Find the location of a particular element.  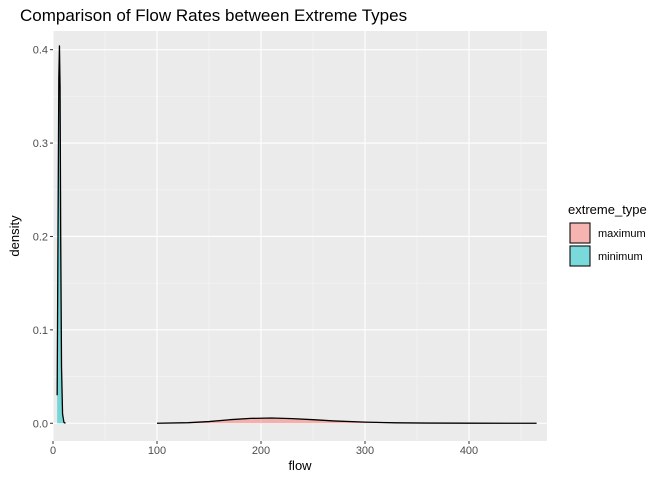

x-tick-label: 200 is located at coordinates (261, 451).